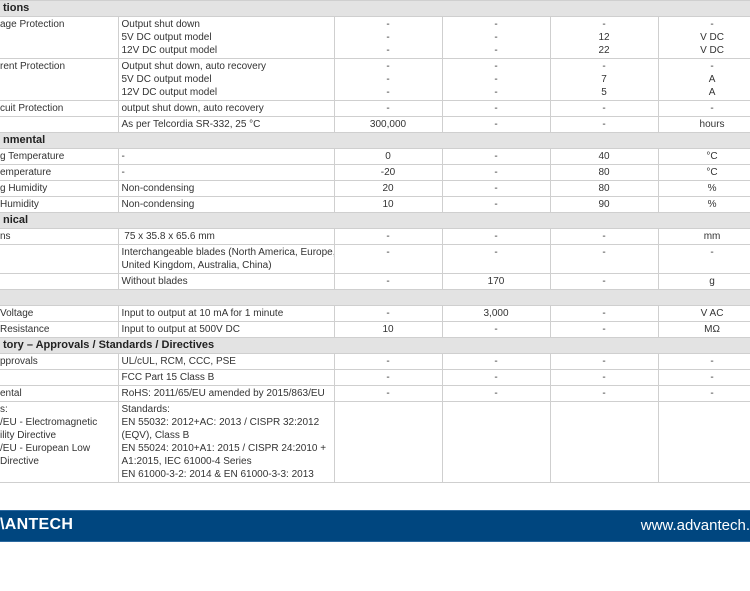 Image resolution: width=750 pixels, height=591 pixels. Describe the element at coordinates (388, 188) in the screenshot. I see `min-cell: 20` at that location.